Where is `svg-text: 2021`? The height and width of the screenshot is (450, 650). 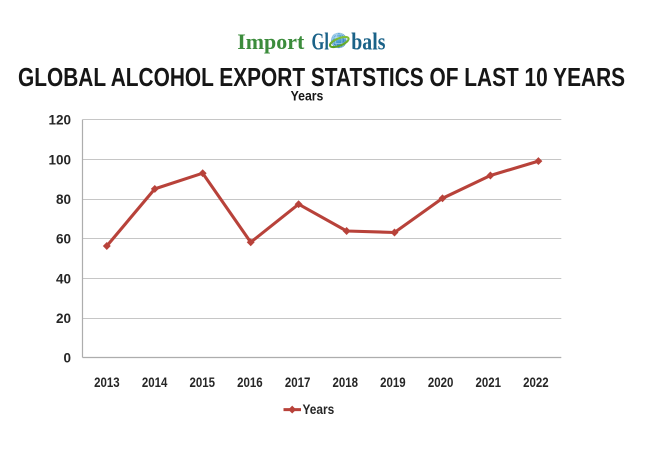 svg-text: 2021 is located at coordinates (488, 382).